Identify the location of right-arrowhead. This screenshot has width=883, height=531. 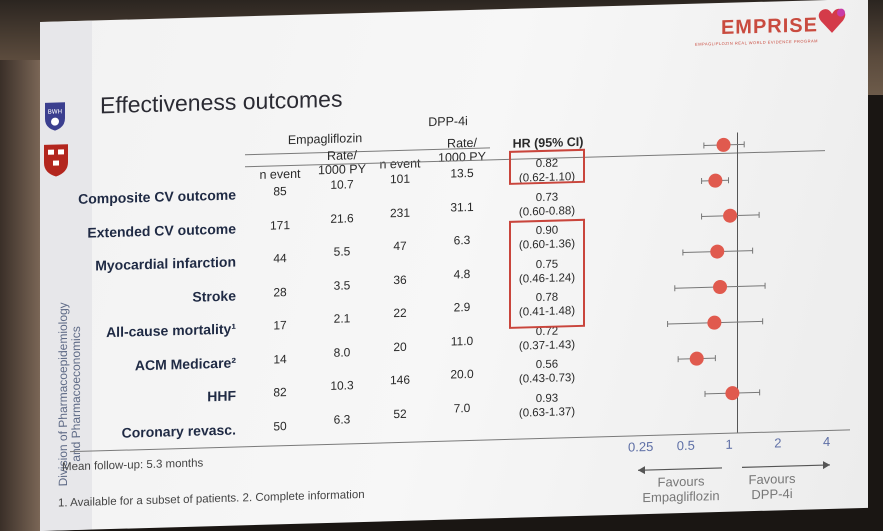
(826, 465).